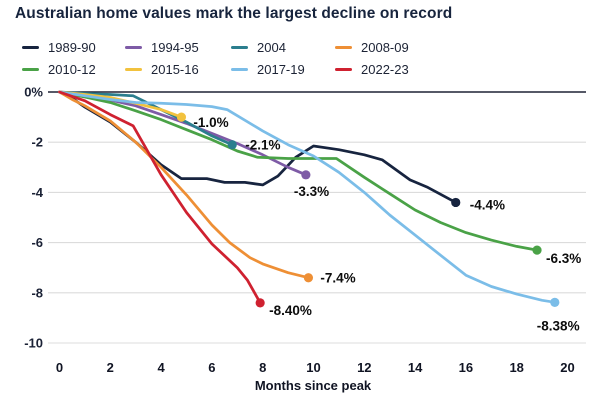  I want to click on end-dot-2004, so click(232, 145).